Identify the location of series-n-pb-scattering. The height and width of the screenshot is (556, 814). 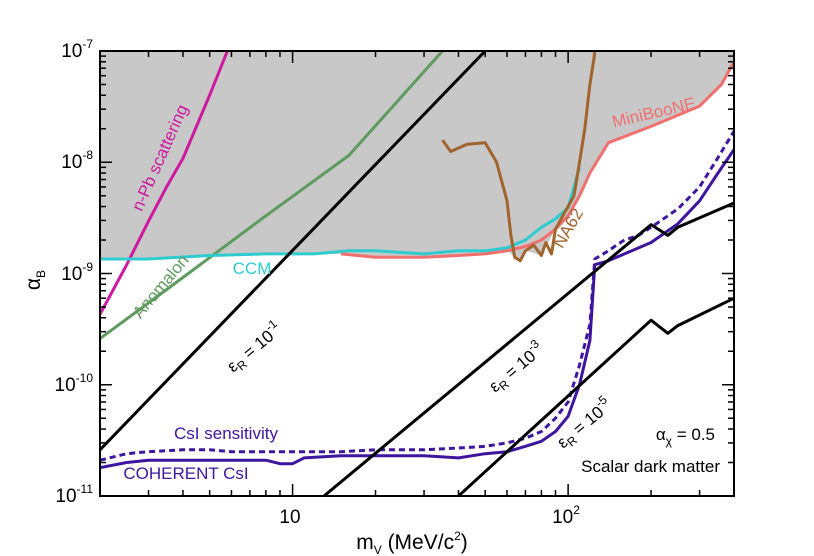
(164, 183).